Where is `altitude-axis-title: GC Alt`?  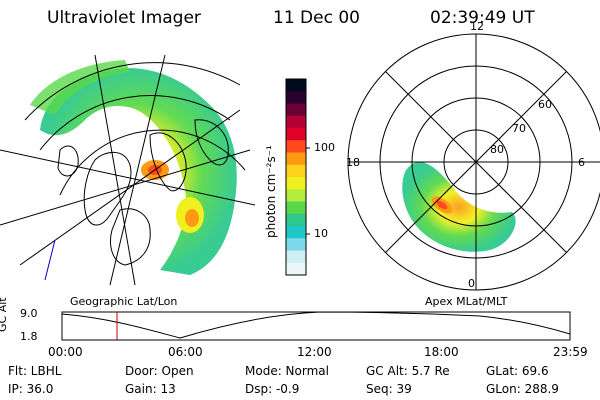
altitude-axis-title: GC Alt is located at coordinates (4, 314).